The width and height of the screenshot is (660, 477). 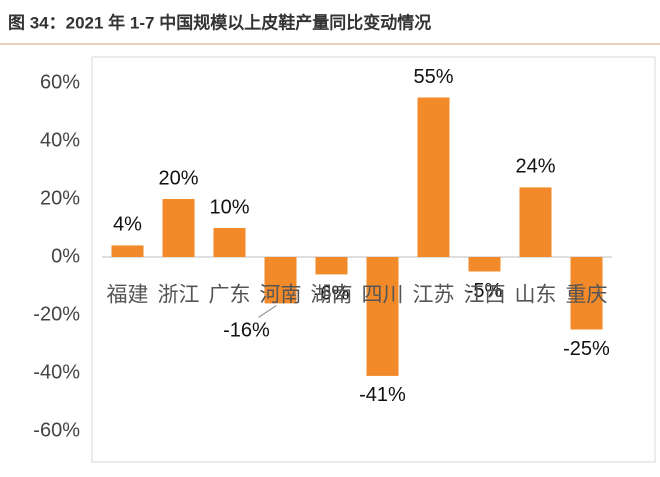 What do you see at coordinates (56, 372) in the screenshot?
I see `y-tick-label: -40%` at bounding box center [56, 372].